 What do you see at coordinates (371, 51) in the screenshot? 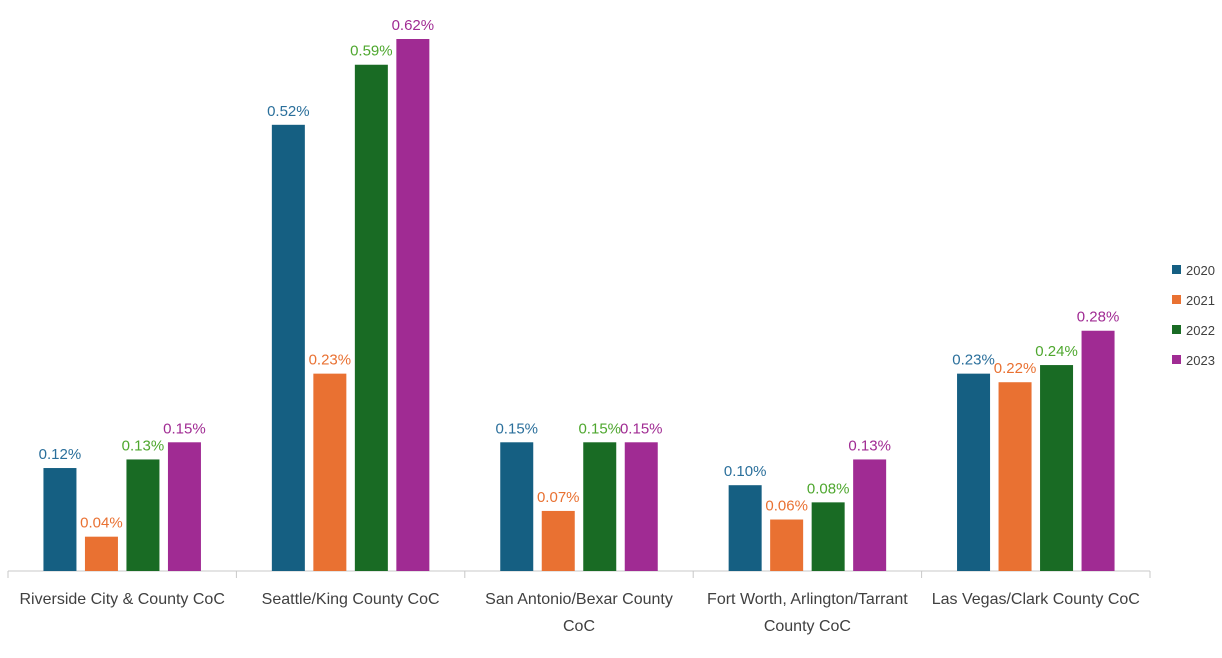
I see `data-label: 0.59%` at bounding box center [371, 51].